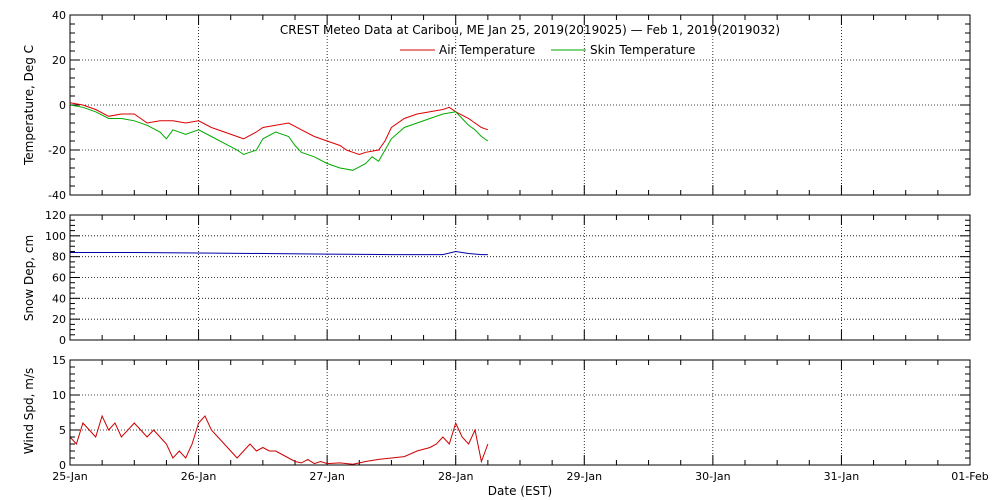  What do you see at coordinates (59, 360) in the screenshot?
I see `y-tick-label: 15` at bounding box center [59, 360].